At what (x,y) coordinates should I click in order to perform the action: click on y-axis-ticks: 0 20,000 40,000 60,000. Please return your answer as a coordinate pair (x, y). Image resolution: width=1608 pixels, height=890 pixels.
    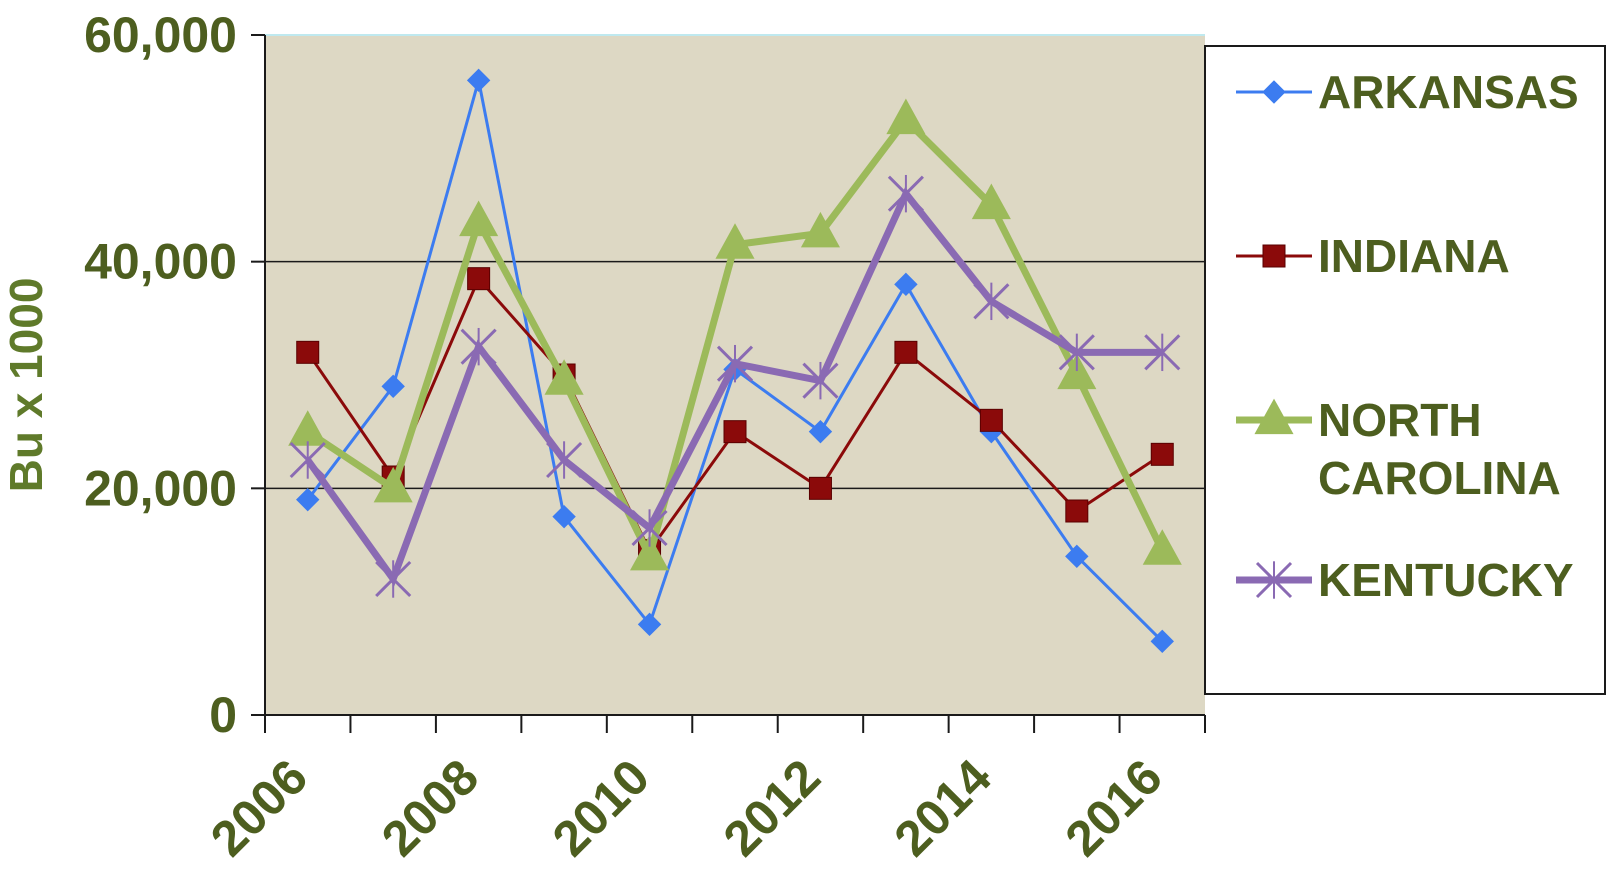
    Looking at the image, I should click on (174, 375).